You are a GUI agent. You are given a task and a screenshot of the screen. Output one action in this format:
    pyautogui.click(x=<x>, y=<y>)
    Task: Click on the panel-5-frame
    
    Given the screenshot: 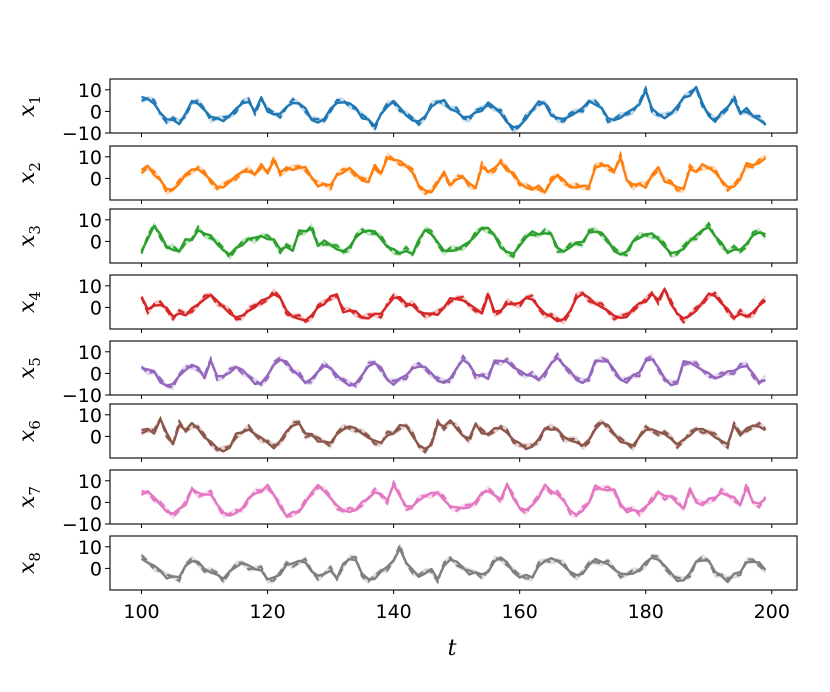 What is the action you would take?
    pyautogui.click(x=453, y=368)
    